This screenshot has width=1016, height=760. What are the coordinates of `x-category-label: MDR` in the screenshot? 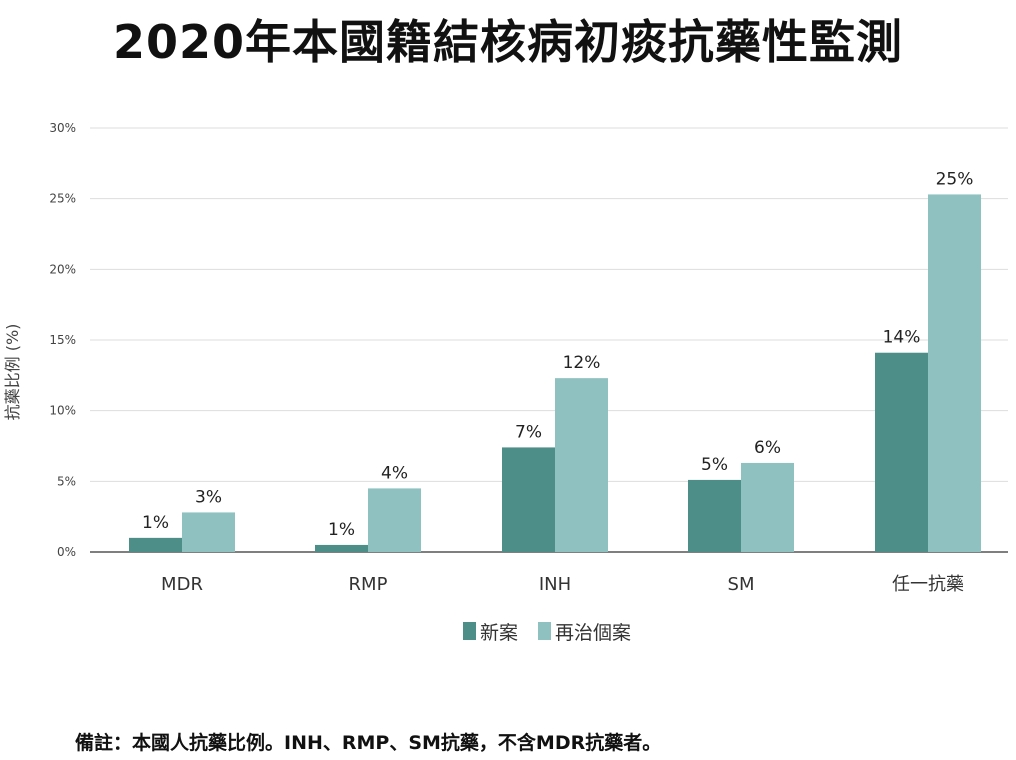 It's located at (182, 584).